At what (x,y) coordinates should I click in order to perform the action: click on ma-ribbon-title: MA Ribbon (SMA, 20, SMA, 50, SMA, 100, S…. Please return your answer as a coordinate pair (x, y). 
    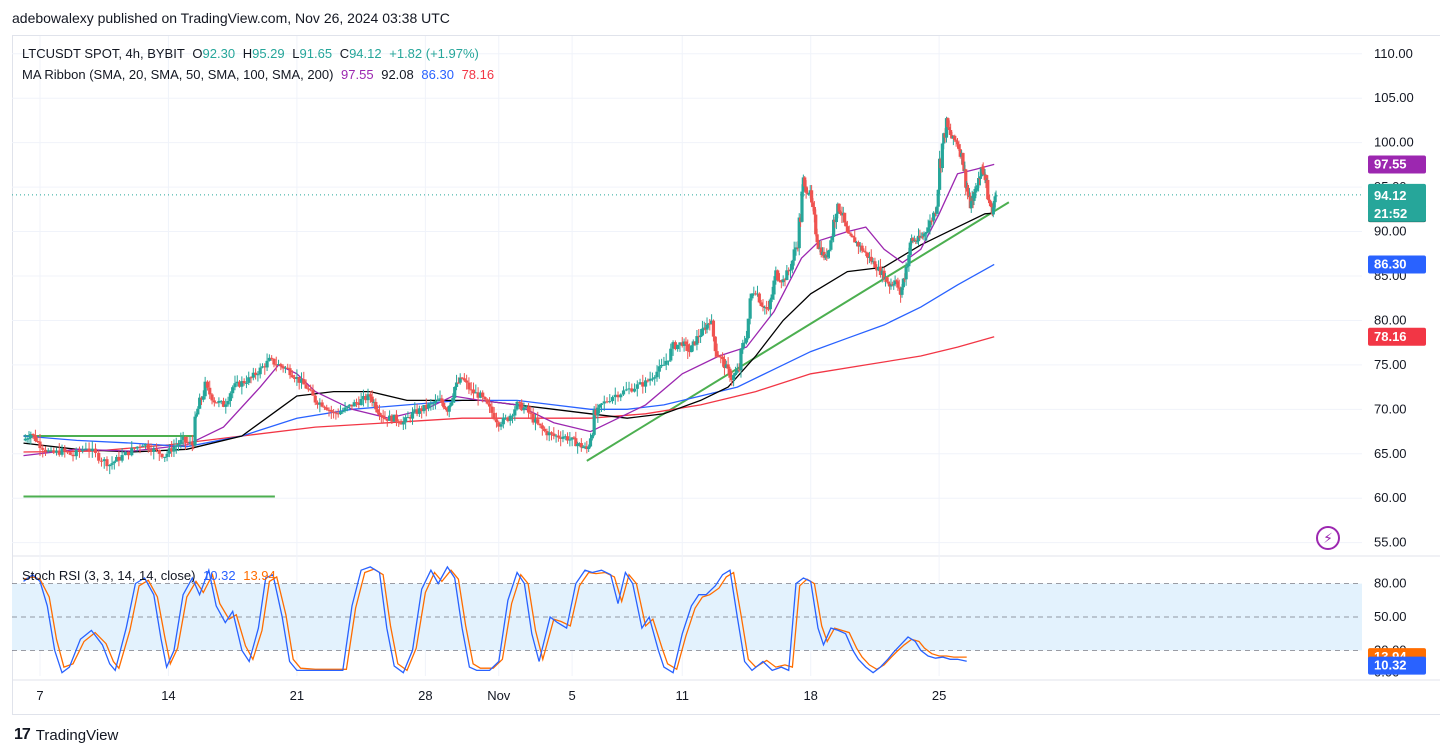
    Looking at the image, I should click on (178, 74).